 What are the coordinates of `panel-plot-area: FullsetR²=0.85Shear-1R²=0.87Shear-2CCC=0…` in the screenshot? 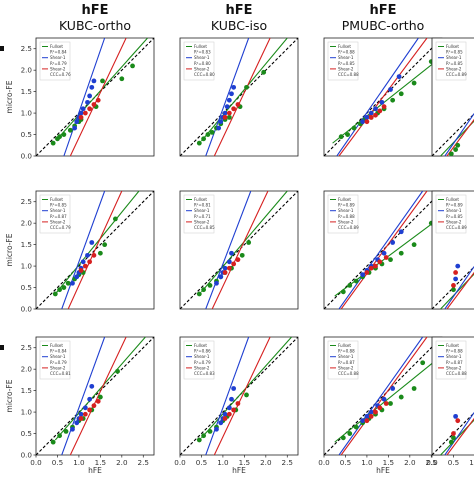 It's located at (95, 250).